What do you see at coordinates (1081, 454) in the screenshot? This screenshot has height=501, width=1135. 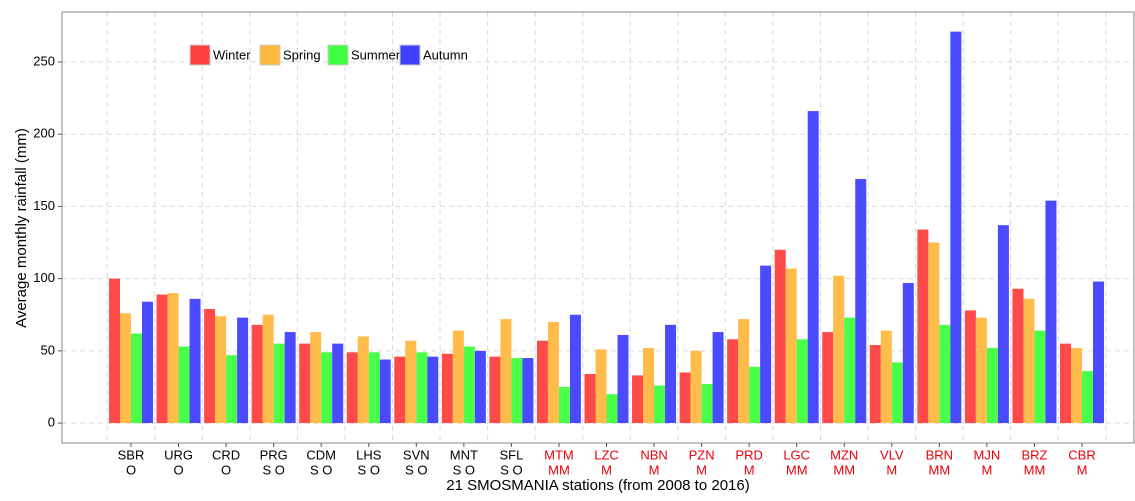 I see `x-tick-label: CBR` at bounding box center [1081, 454].